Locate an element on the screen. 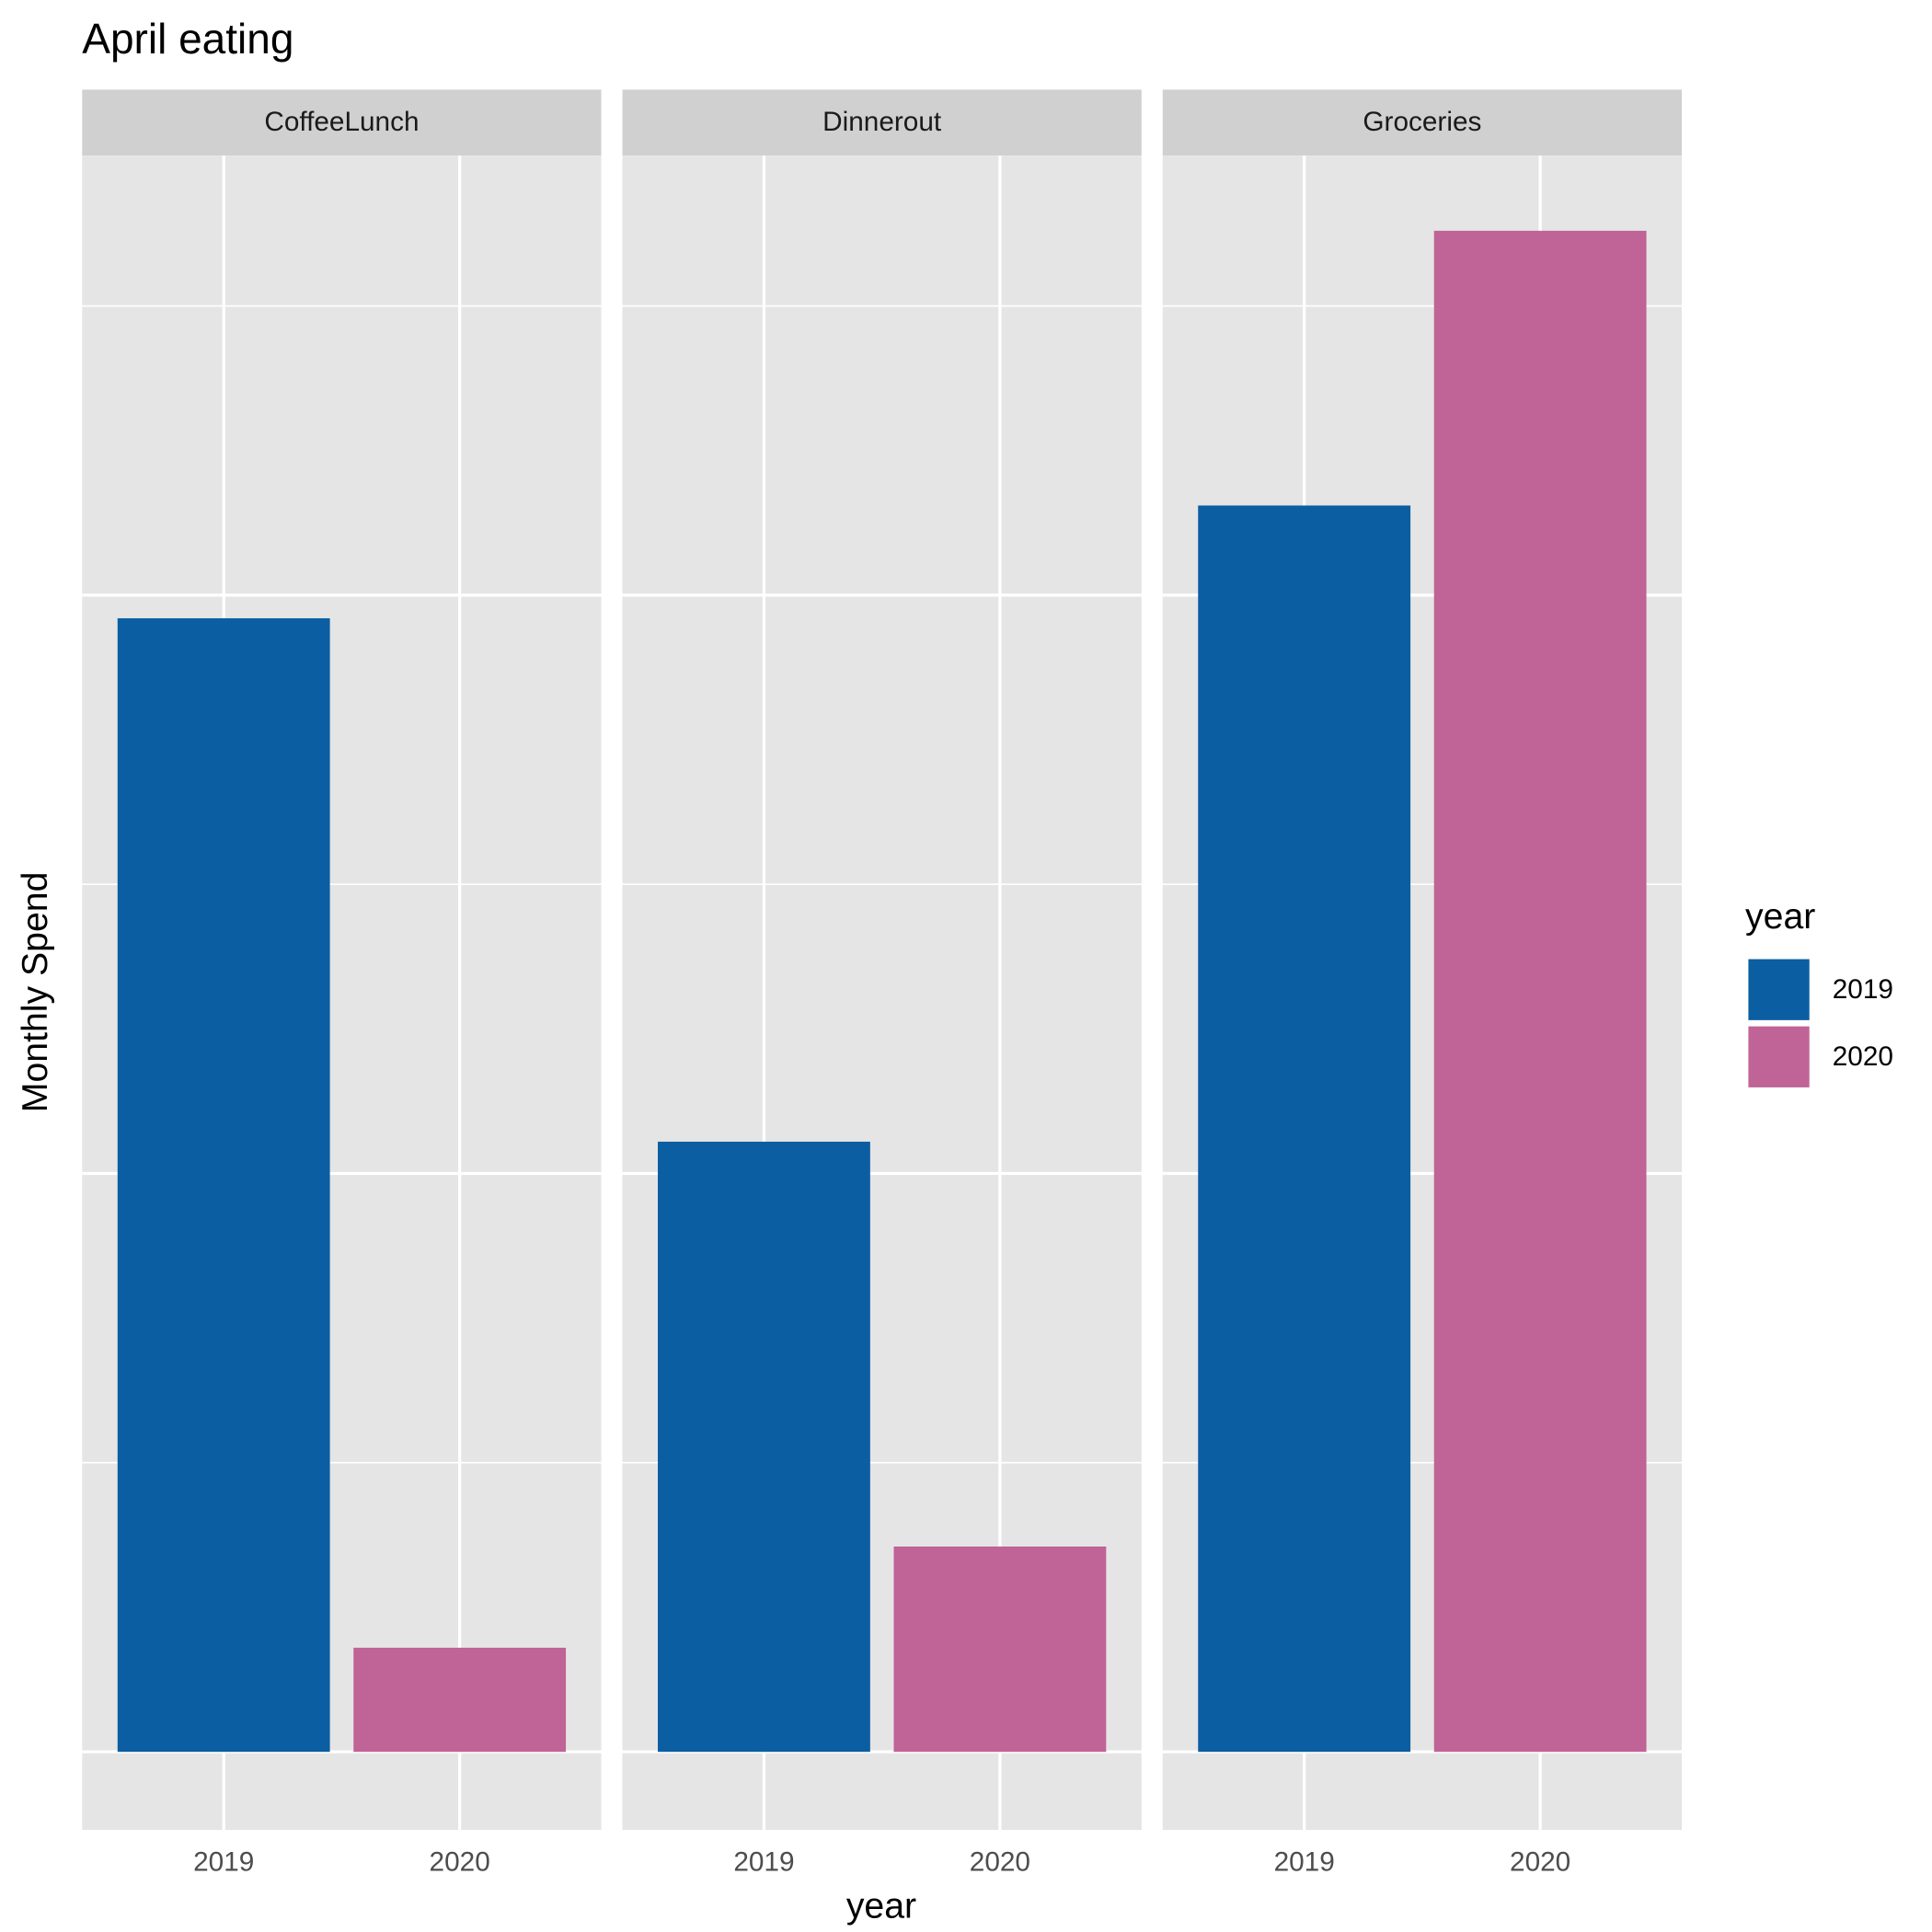 Image resolution: width=1932 pixels, height=1932 pixels. strip-label: Dinnerout is located at coordinates (882, 122).